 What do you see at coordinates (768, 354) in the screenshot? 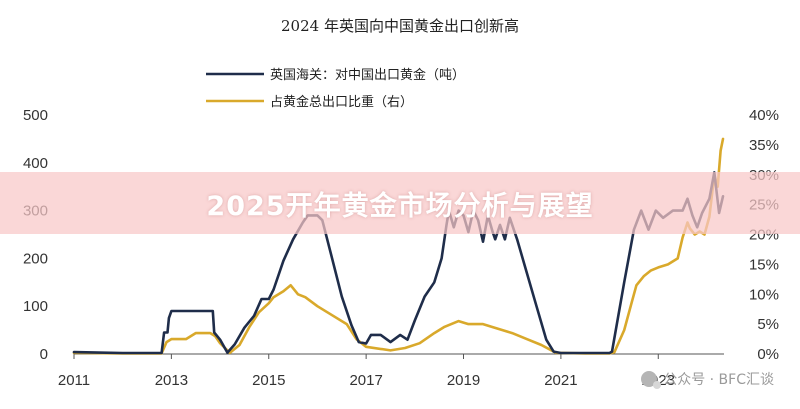
I see `y-right-tick-label: 0%` at bounding box center [768, 354].